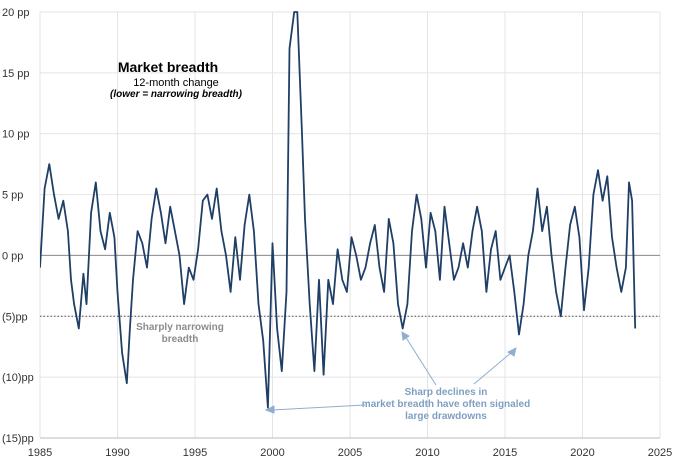  I want to click on x-tick-label: 1985, so click(40, 453).